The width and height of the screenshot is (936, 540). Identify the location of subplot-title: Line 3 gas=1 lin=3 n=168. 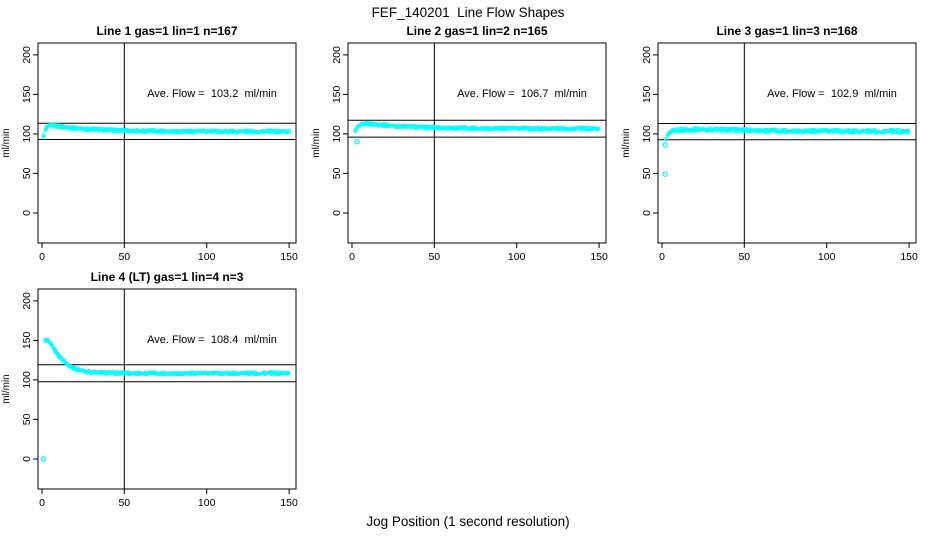
(787, 31).